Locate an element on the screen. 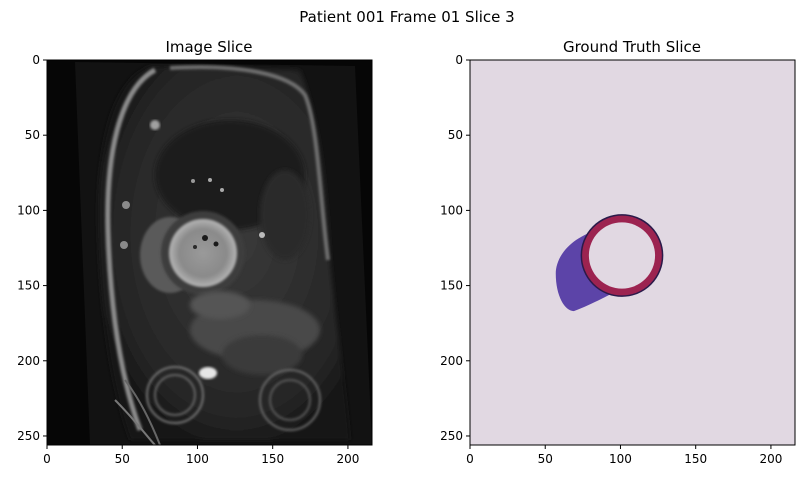 This screenshot has height=478, width=803. ground-truth-xtick-label: 0 is located at coordinates (470, 459).